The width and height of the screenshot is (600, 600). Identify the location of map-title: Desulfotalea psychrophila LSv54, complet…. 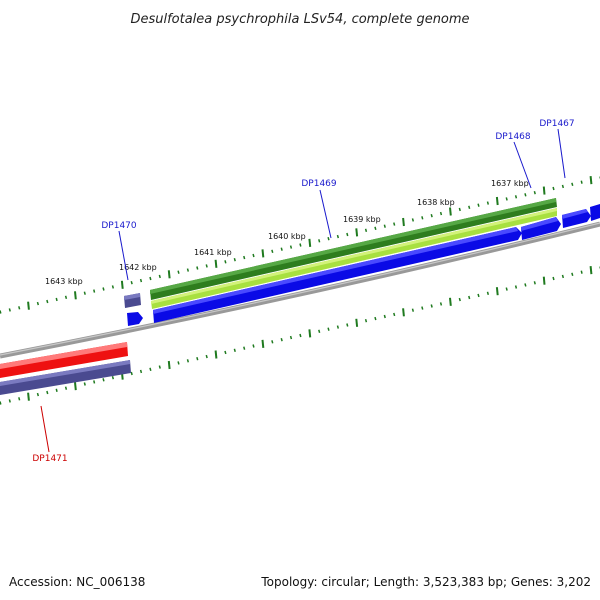
(299, 19).